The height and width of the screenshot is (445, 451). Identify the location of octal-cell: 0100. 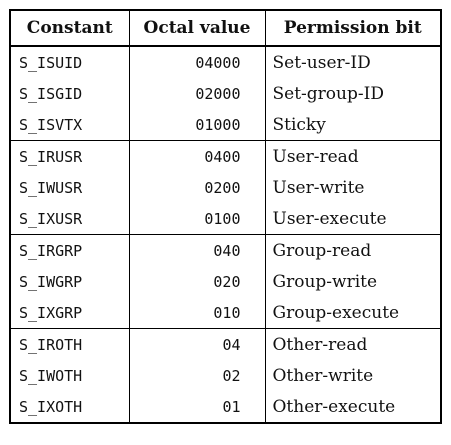
(196, 219).